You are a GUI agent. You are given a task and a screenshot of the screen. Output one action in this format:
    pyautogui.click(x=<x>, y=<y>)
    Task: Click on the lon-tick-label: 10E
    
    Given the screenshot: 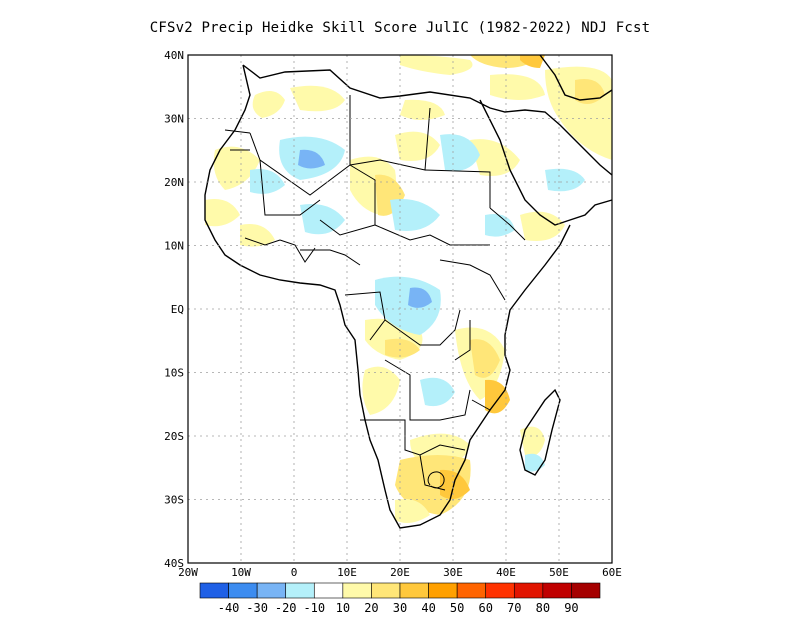 What is the action you would take?
    pyautogui.click(x=347, y=572)
    